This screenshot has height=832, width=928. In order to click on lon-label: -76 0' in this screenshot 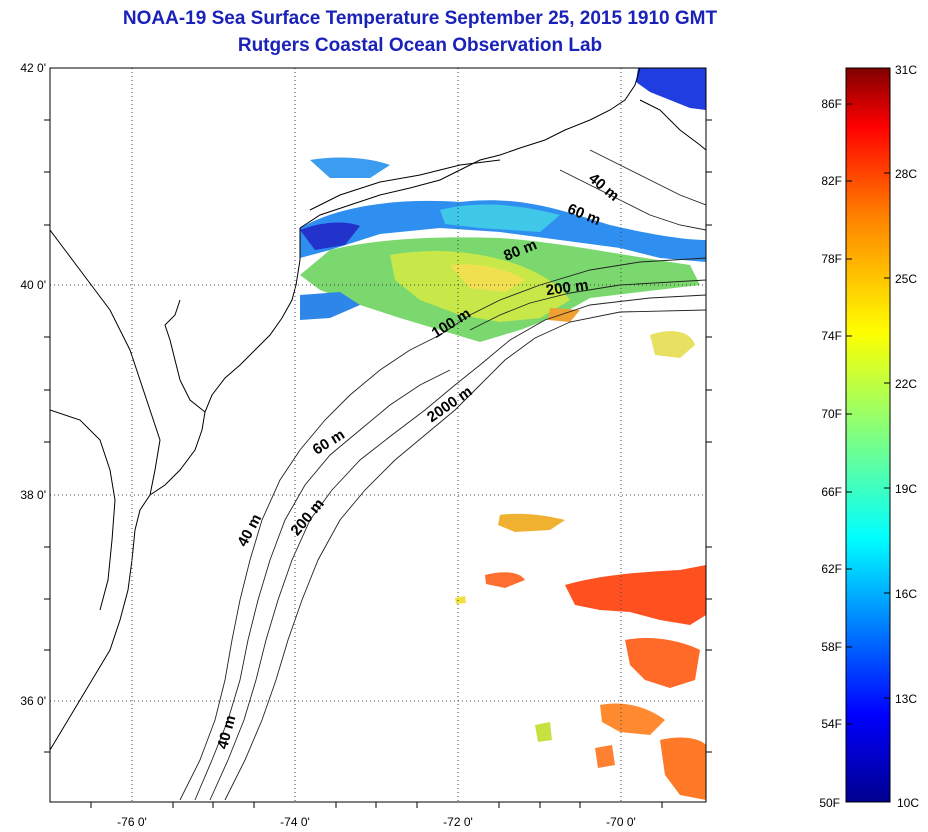, I will do `click(132, 822)`.